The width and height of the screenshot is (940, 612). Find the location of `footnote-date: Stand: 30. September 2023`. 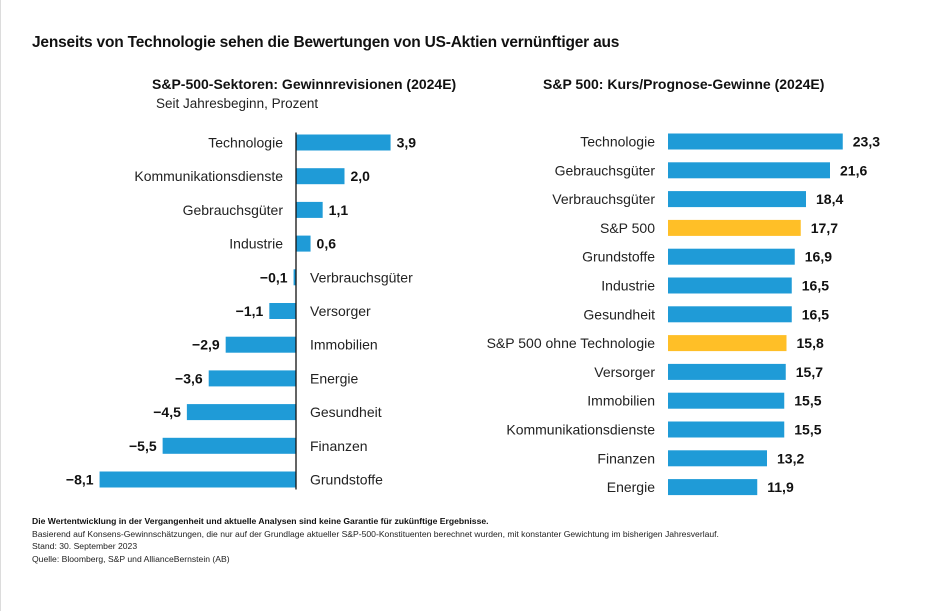

footnote-date: Stand: 30. September 2023 is located at coordinates (85, 546).